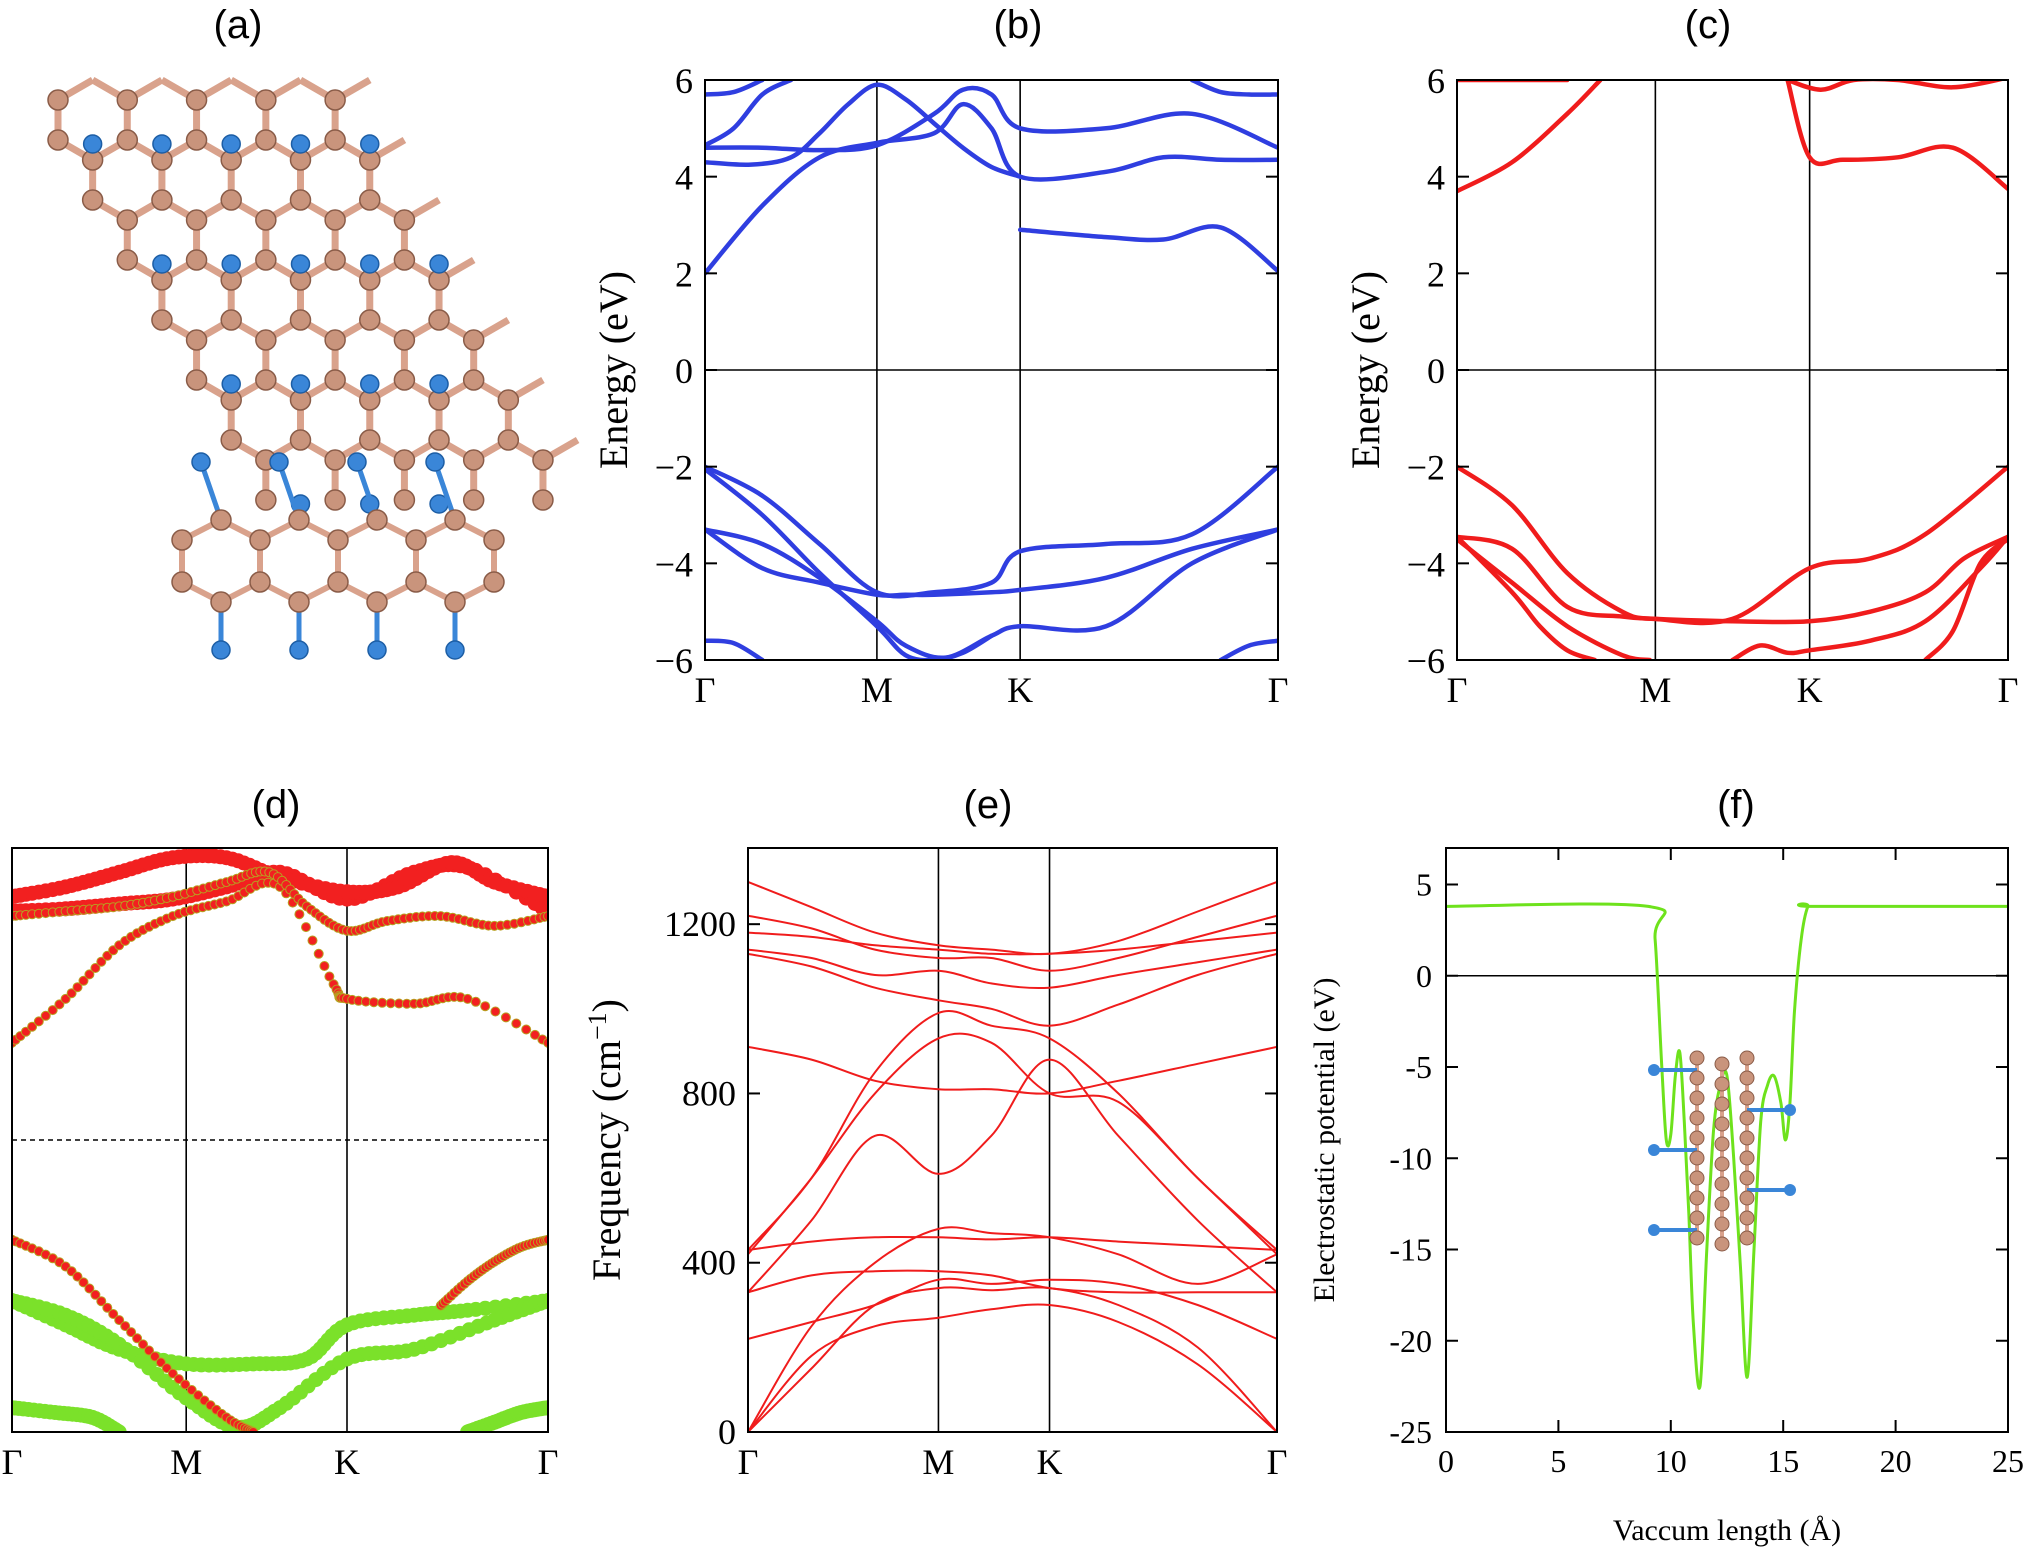  Describe the element at coordinates (1426, 661) in the screenshot. I see `y-tick-label: −6` at that location.